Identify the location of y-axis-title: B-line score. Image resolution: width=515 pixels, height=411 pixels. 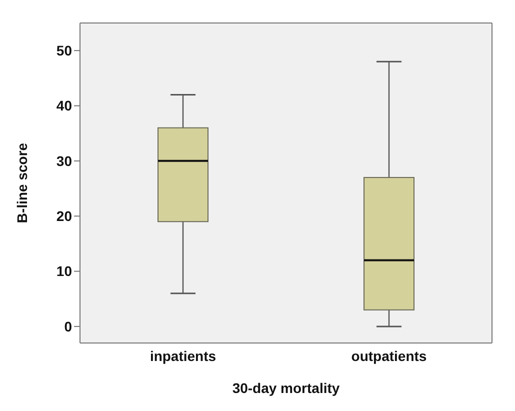
(22, 183).